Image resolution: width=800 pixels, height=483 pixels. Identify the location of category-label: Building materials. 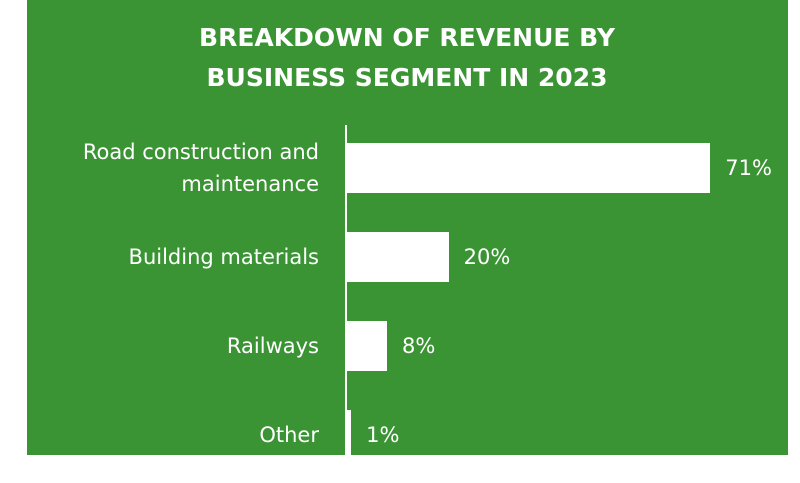
(223, 257).